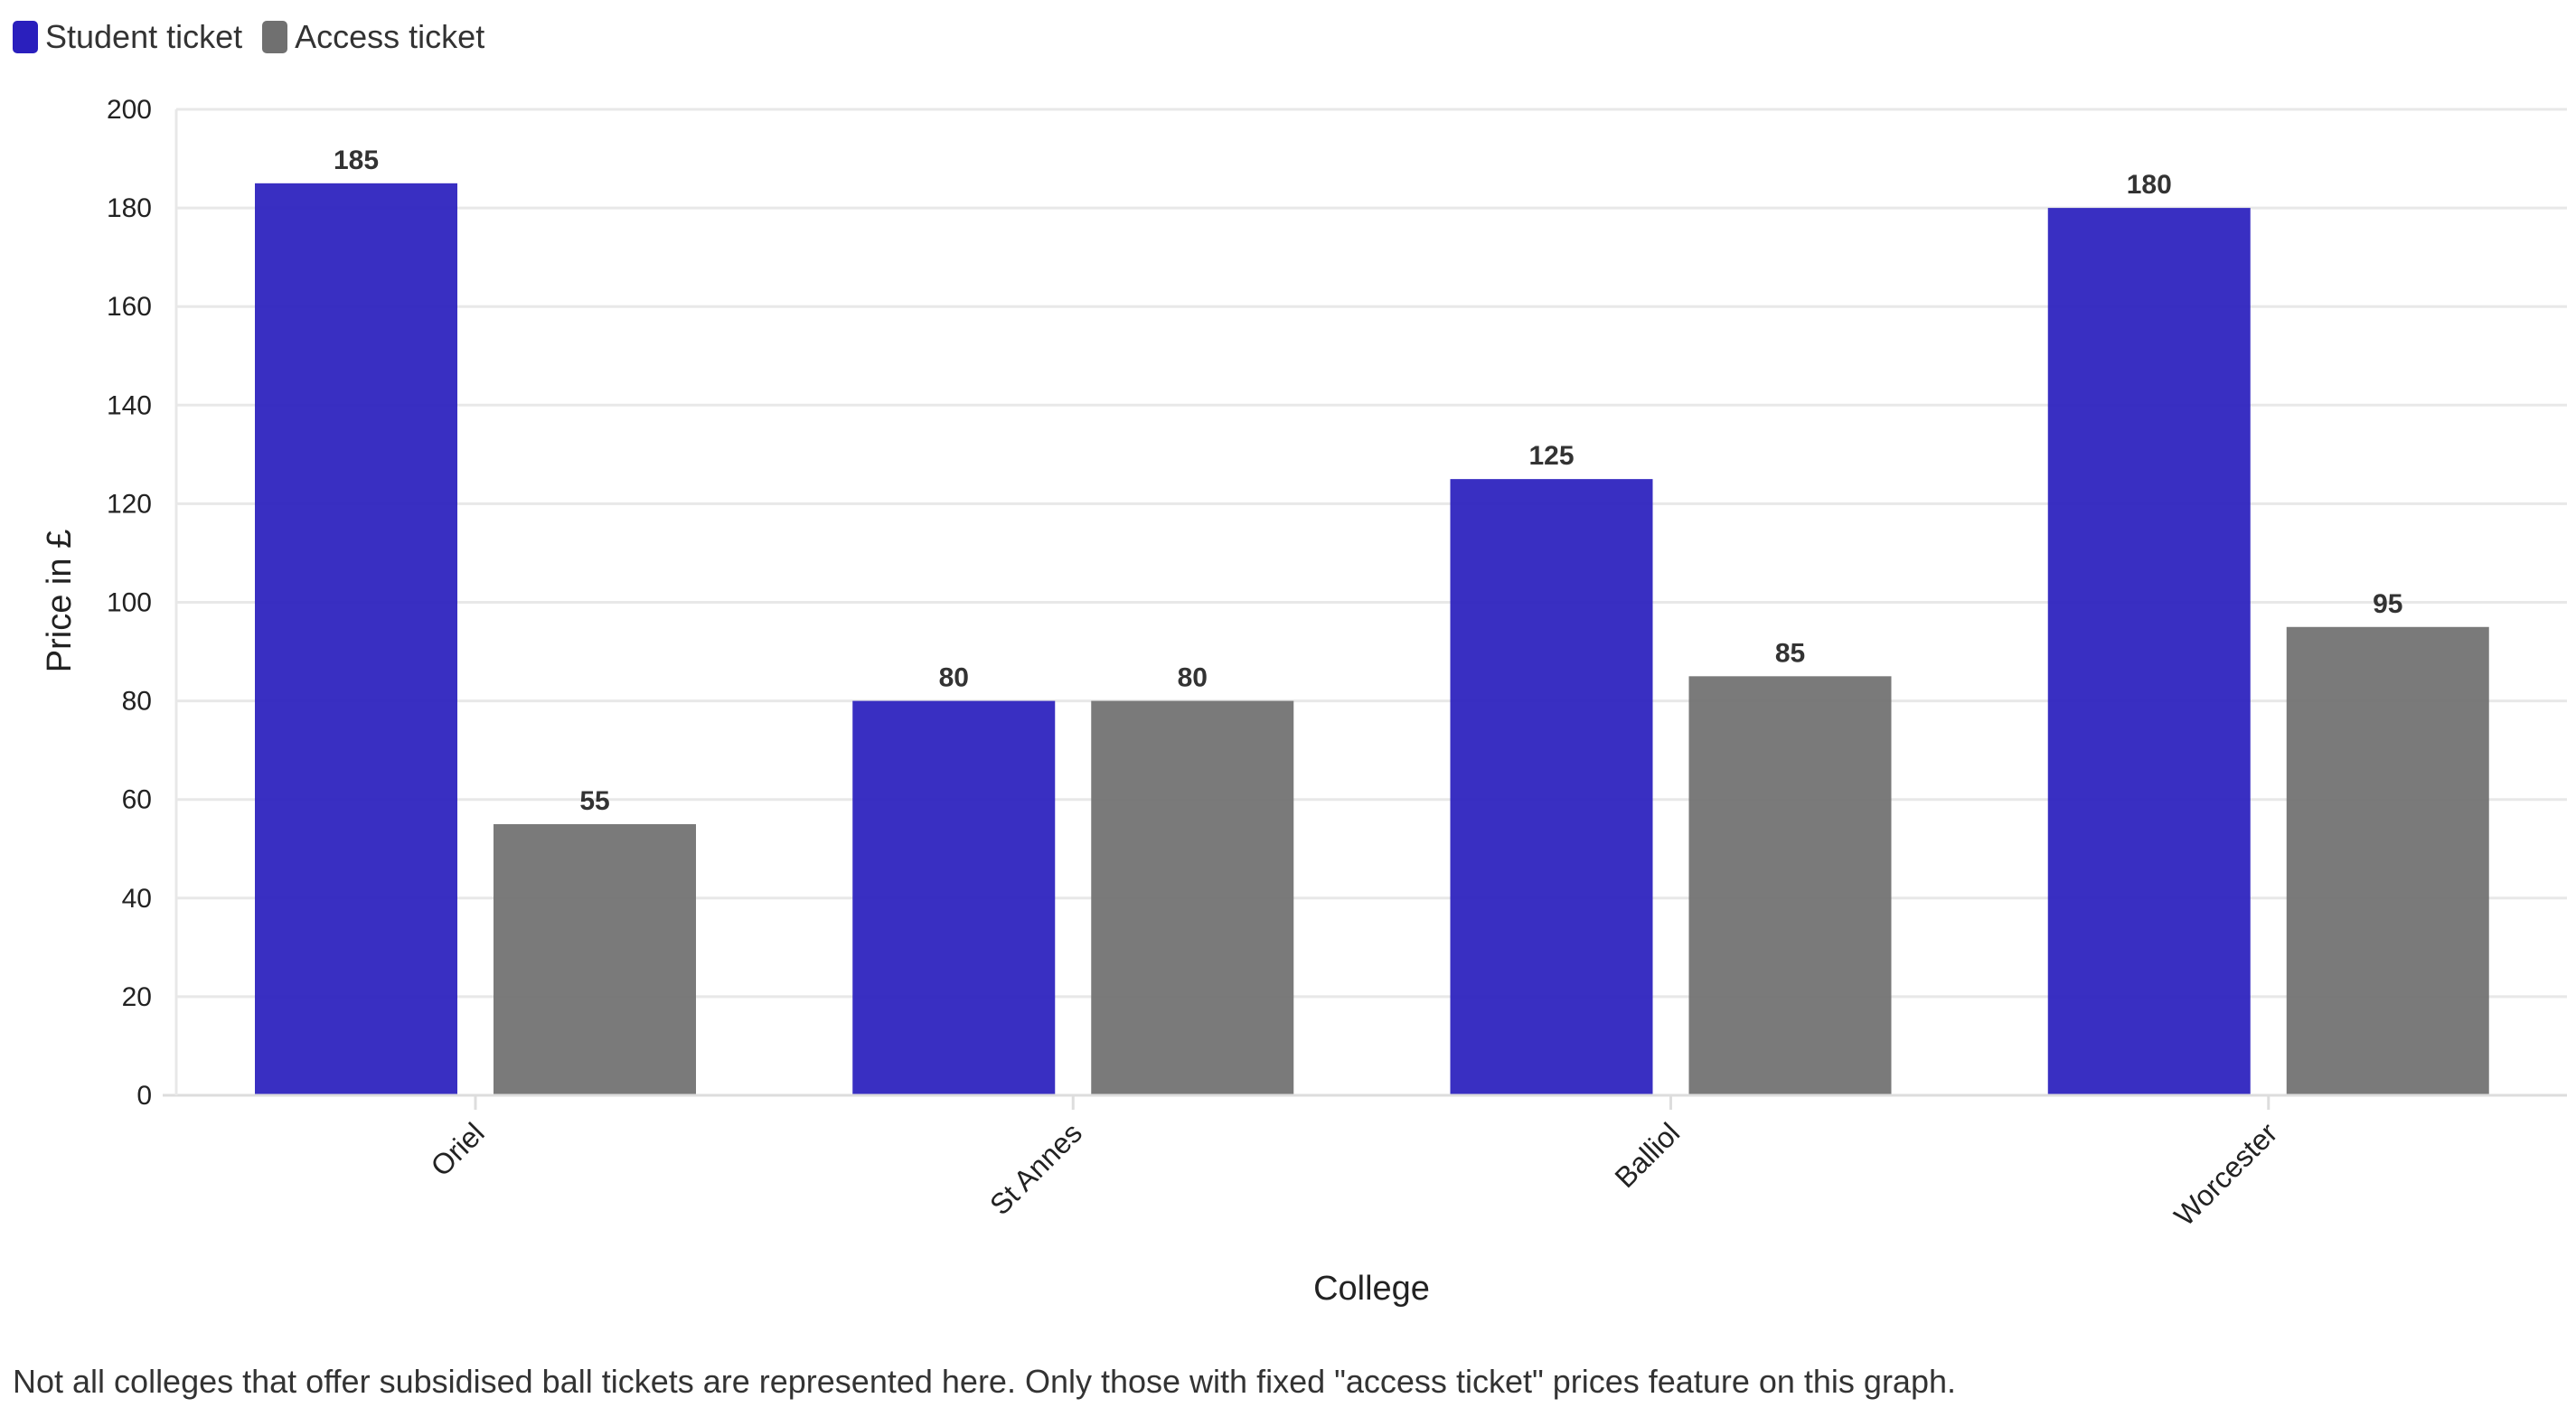  I want to click on y-axis-title: Price in £, so click(60, 601).